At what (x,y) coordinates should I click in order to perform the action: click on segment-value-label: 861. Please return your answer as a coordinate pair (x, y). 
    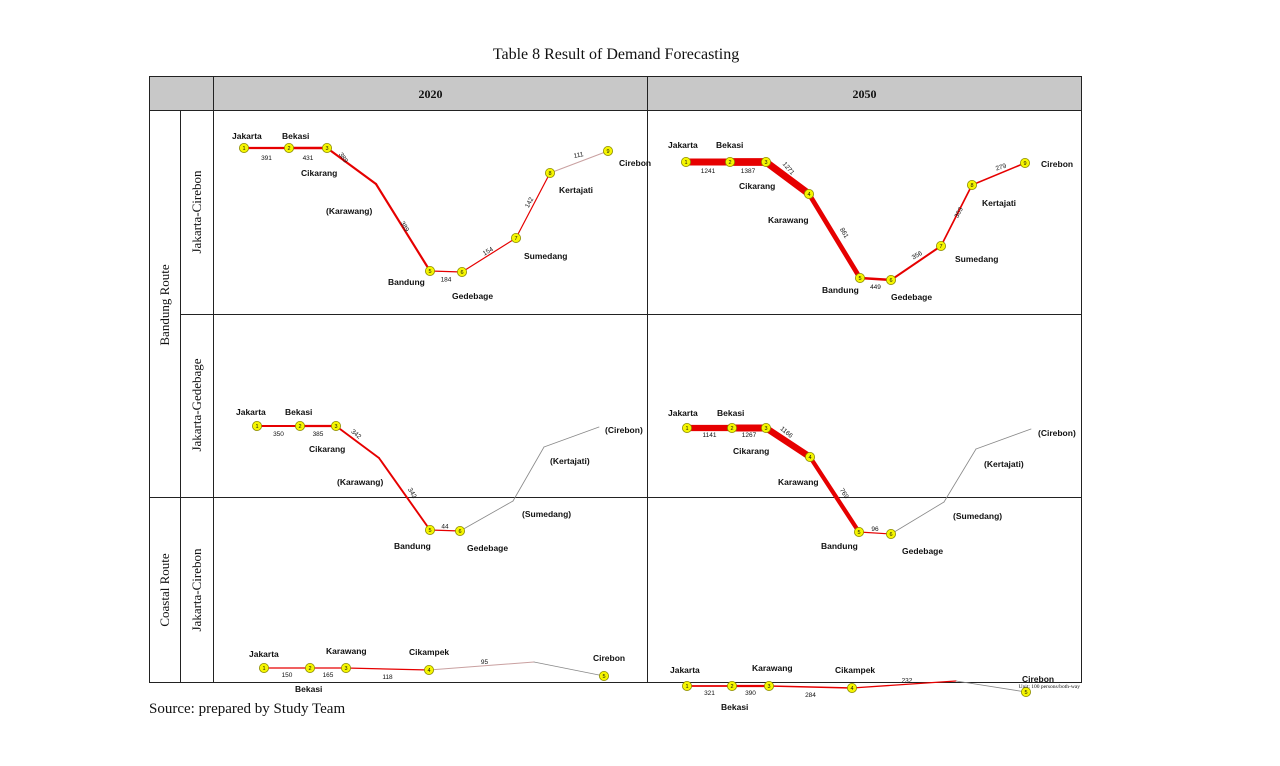
    Looking at the image, I should click on (844, 233).